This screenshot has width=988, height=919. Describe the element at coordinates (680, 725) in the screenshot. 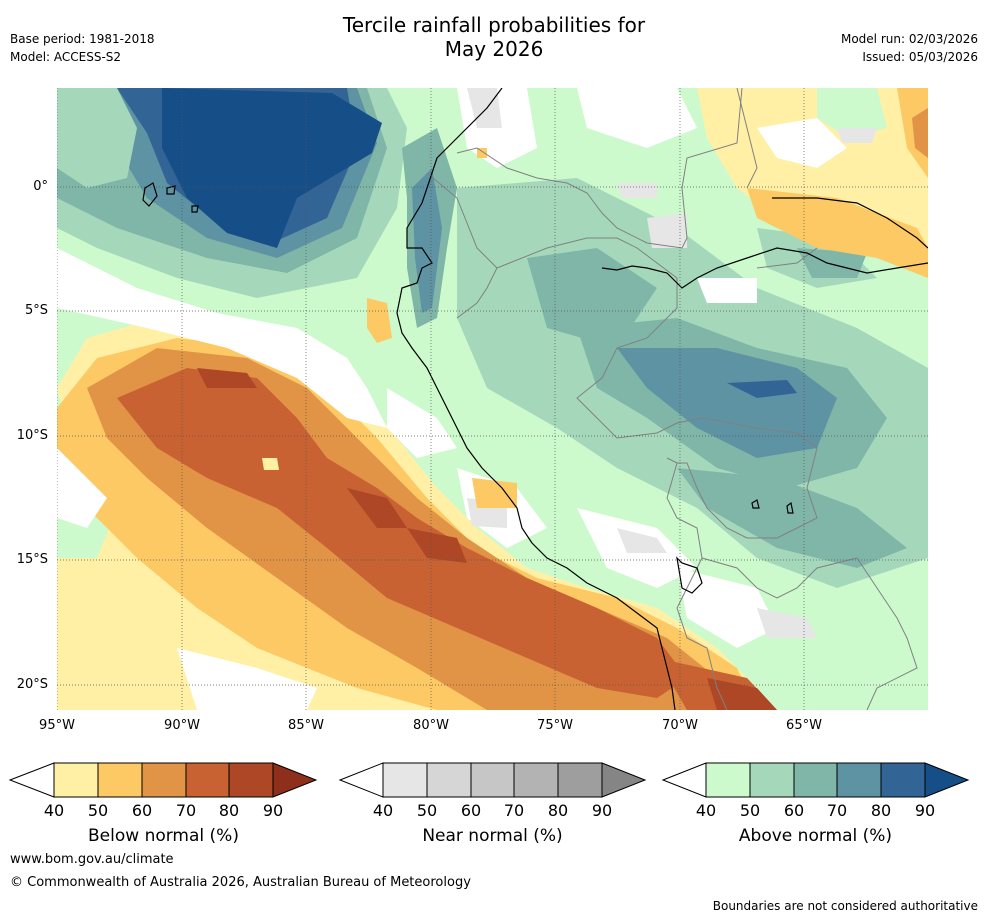

I see `lon-label-70w: 70°W` at that location.